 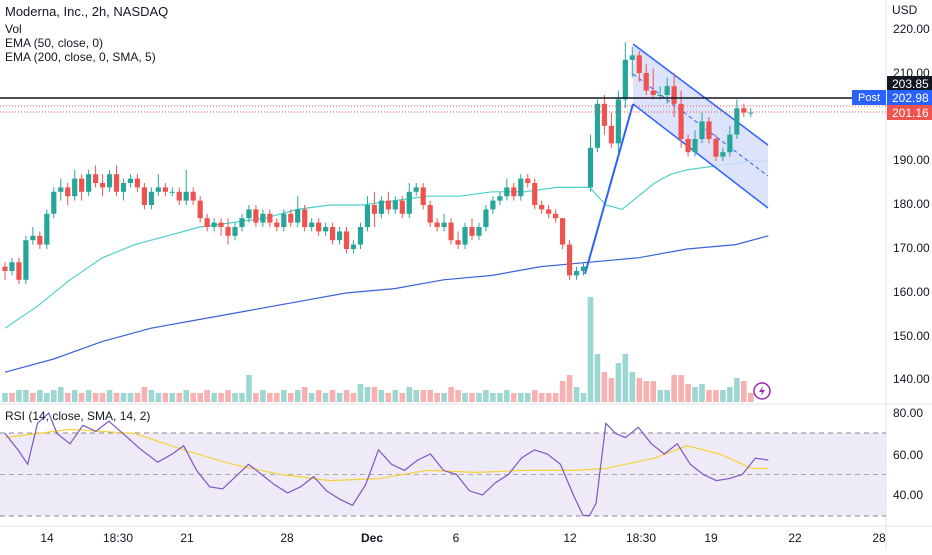 What do you see at coordinates (910, 84) in the screenshot?
I see `price-badge-dark-text: 203.85` at bounding box center [910, 84].